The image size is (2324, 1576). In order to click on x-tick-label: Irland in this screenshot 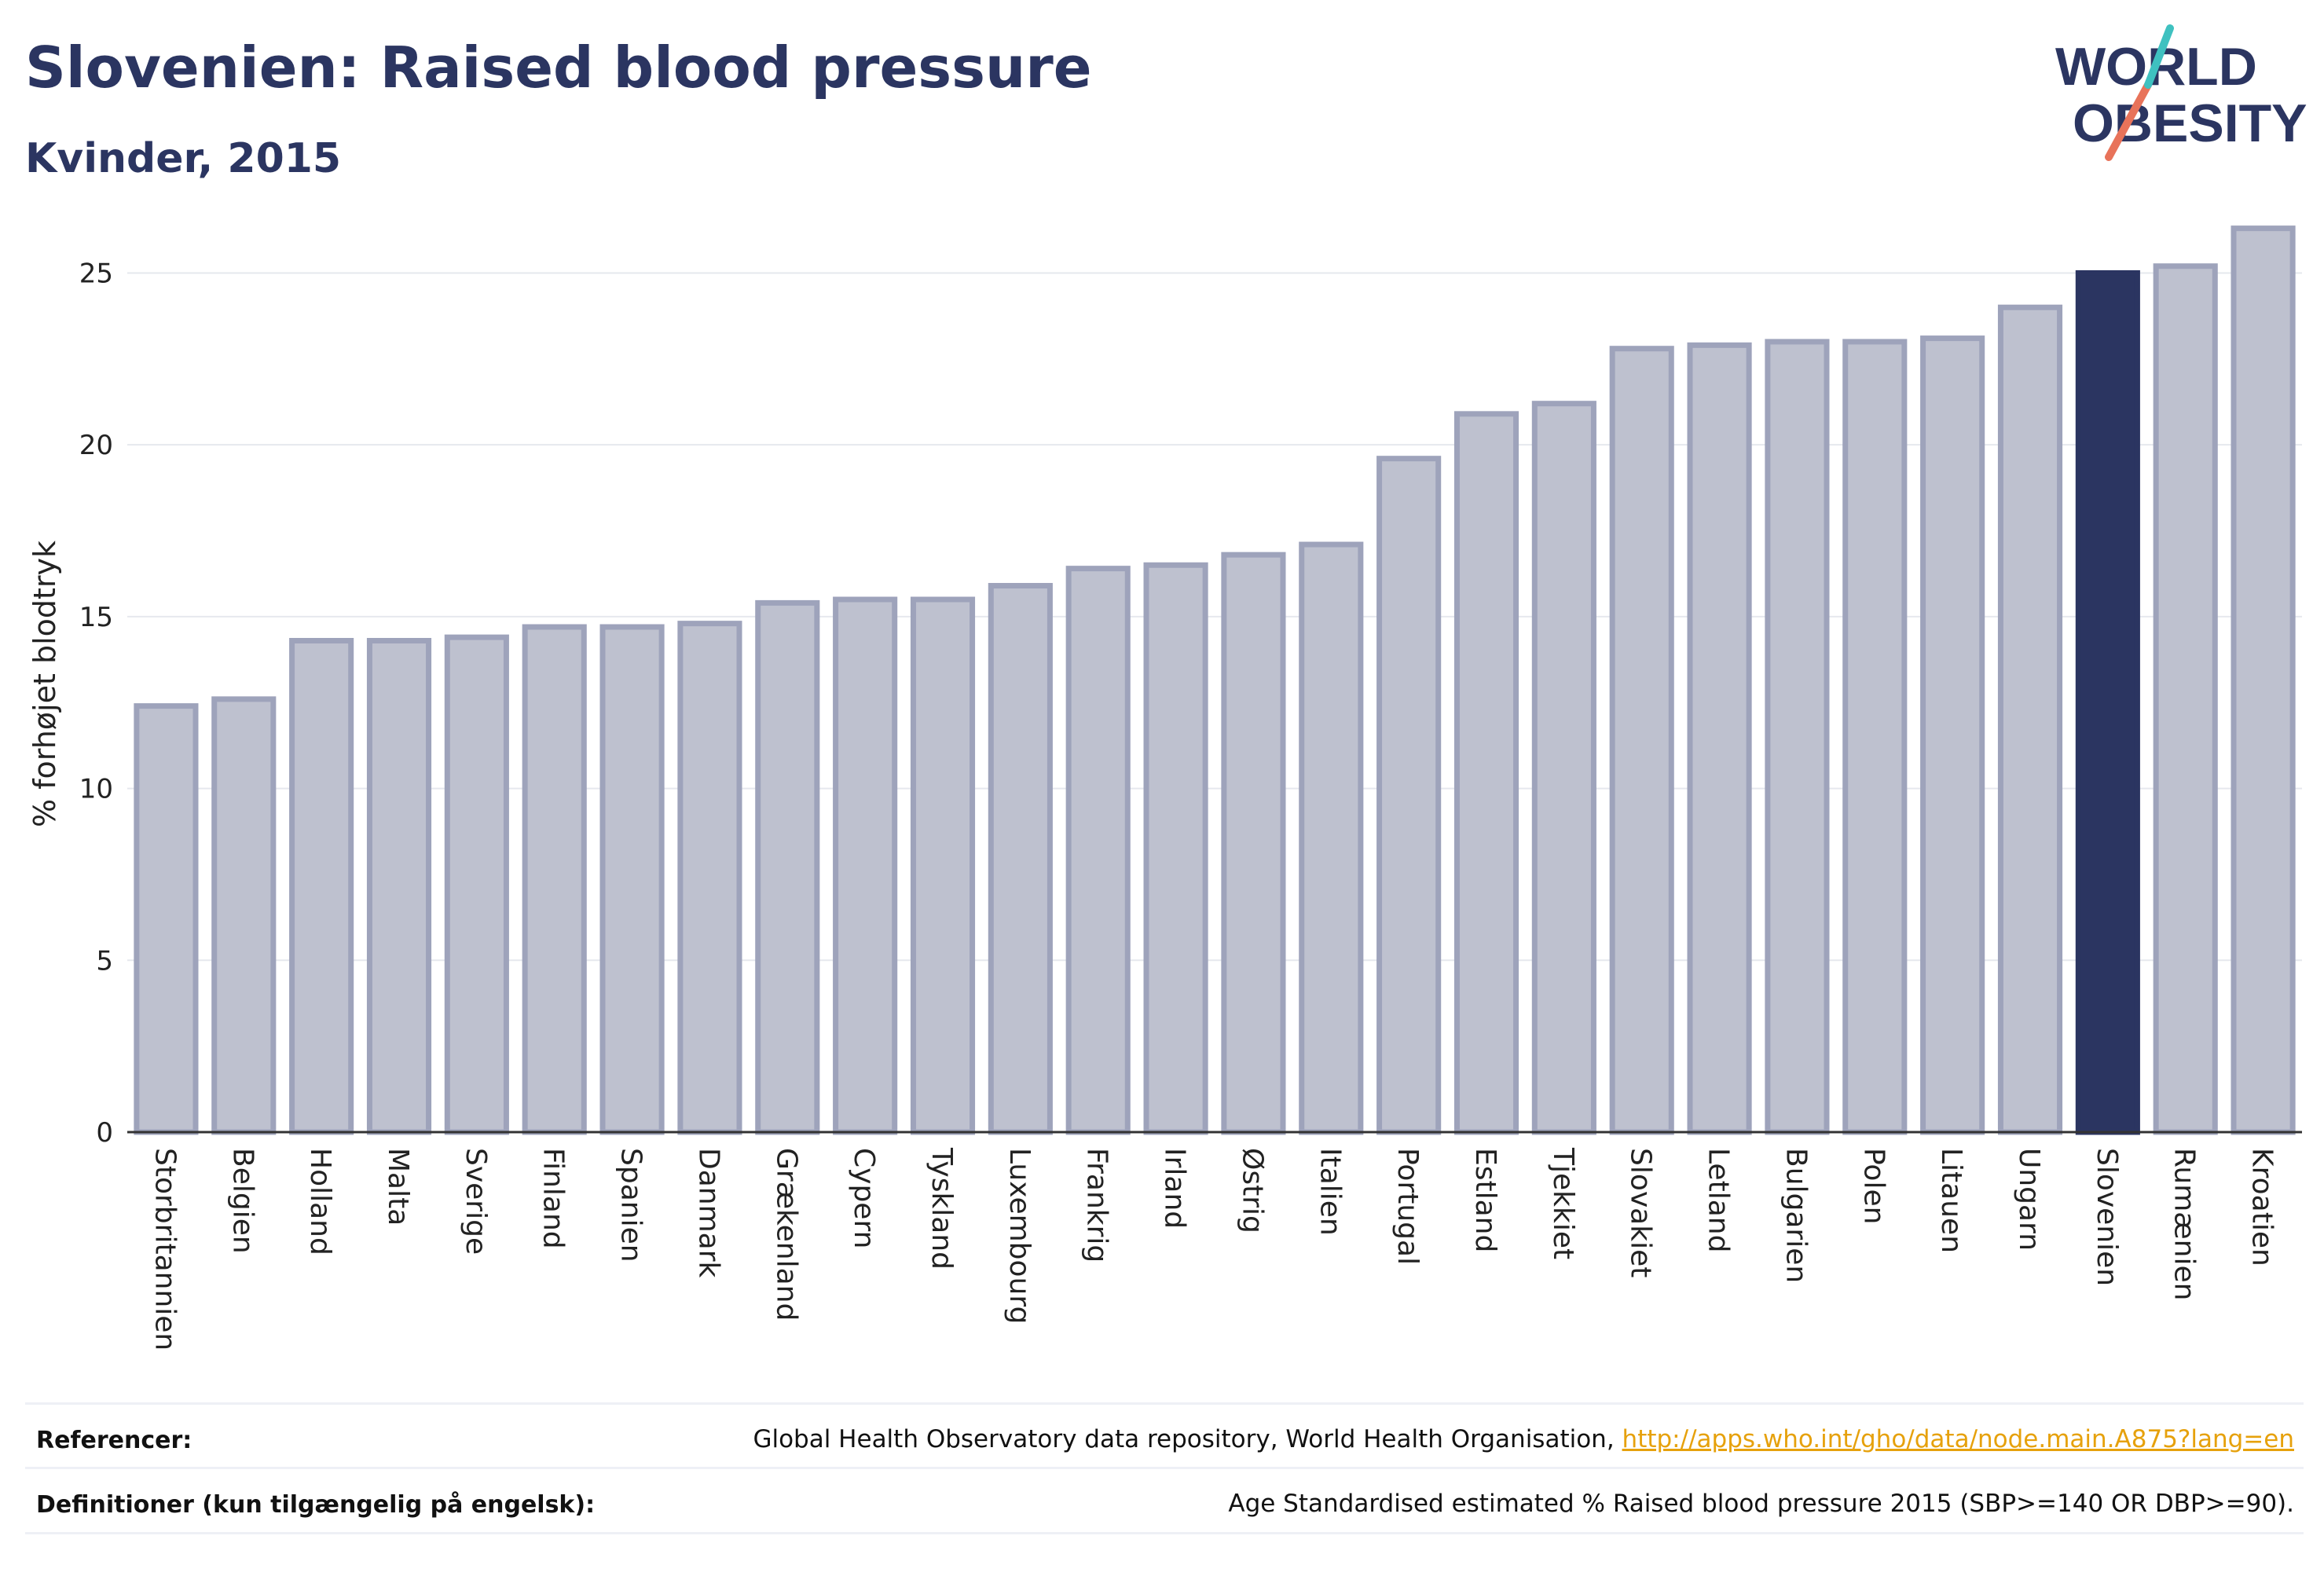, I will do `click(1175, 1188)`.